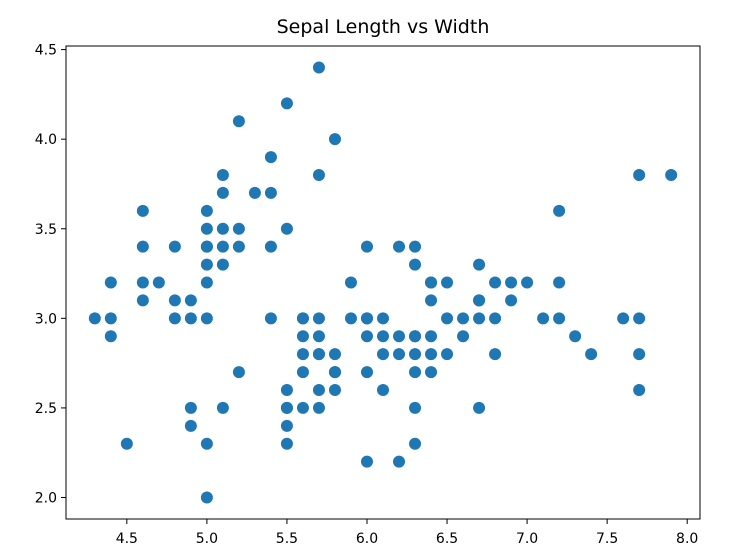  Describe the element at coordinates (687, 539) in the screenshot. I see `x-tick-label: 8.0` at that location.